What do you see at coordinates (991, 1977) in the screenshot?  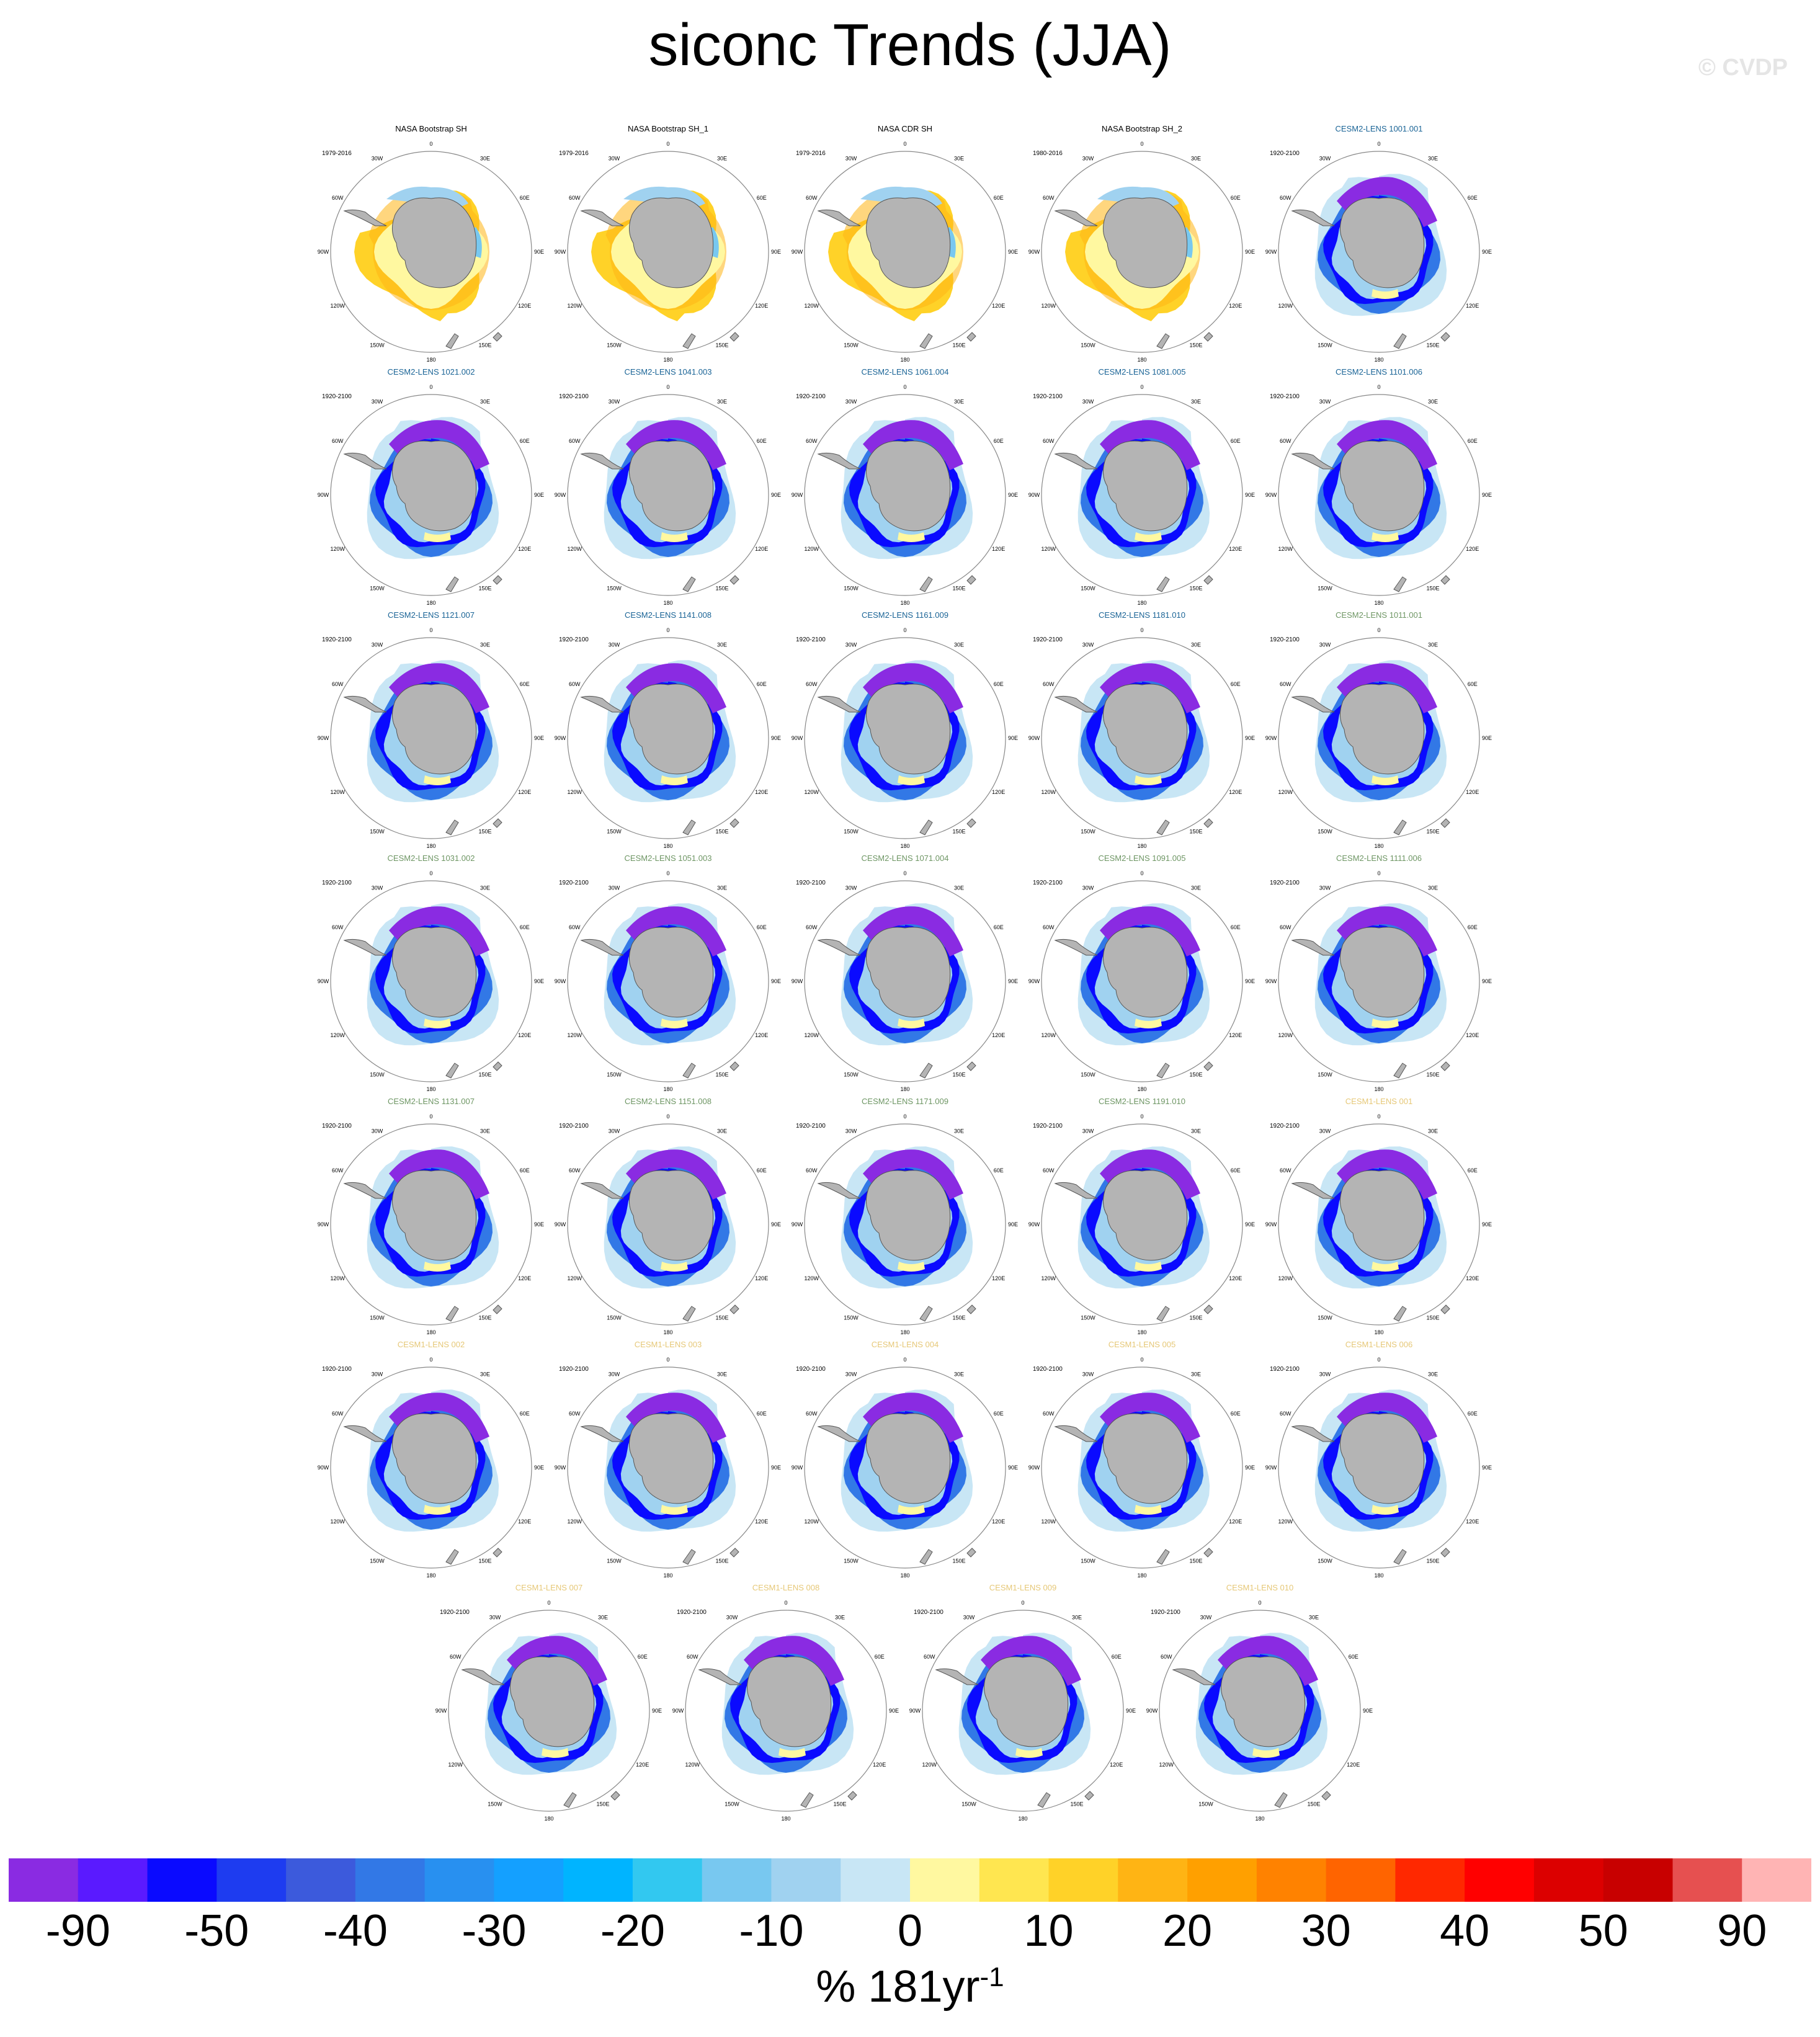 I see `units-exponent: -1` at bounding box center [991, 1977].